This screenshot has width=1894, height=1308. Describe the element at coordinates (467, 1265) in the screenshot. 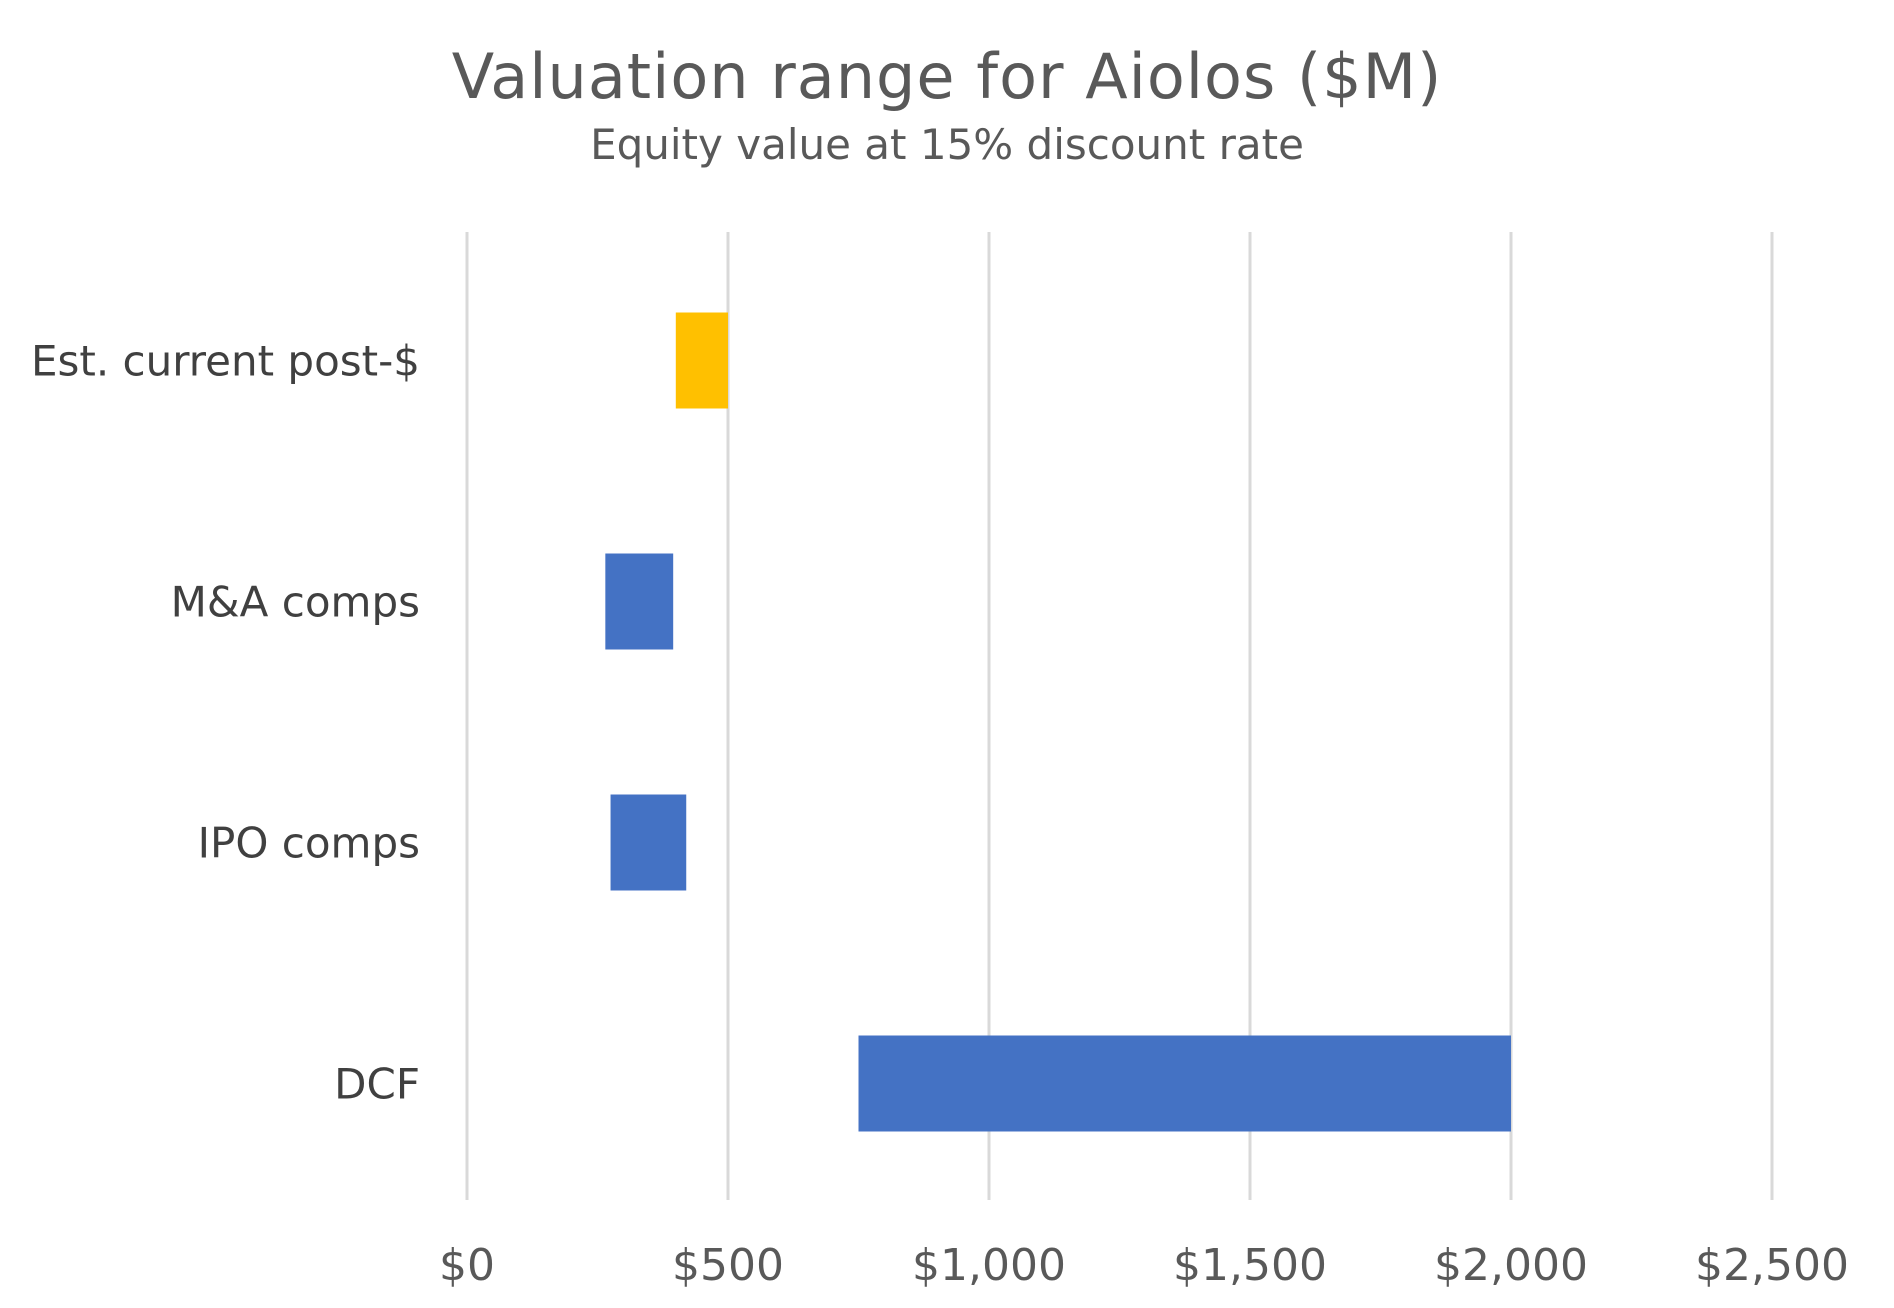

I see `x-tick-label: $0` at that location.